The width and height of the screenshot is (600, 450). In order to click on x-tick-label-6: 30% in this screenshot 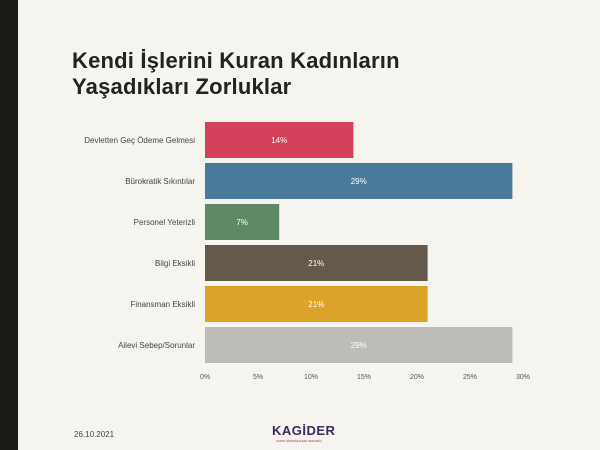, I will do `click(523, 377)`.